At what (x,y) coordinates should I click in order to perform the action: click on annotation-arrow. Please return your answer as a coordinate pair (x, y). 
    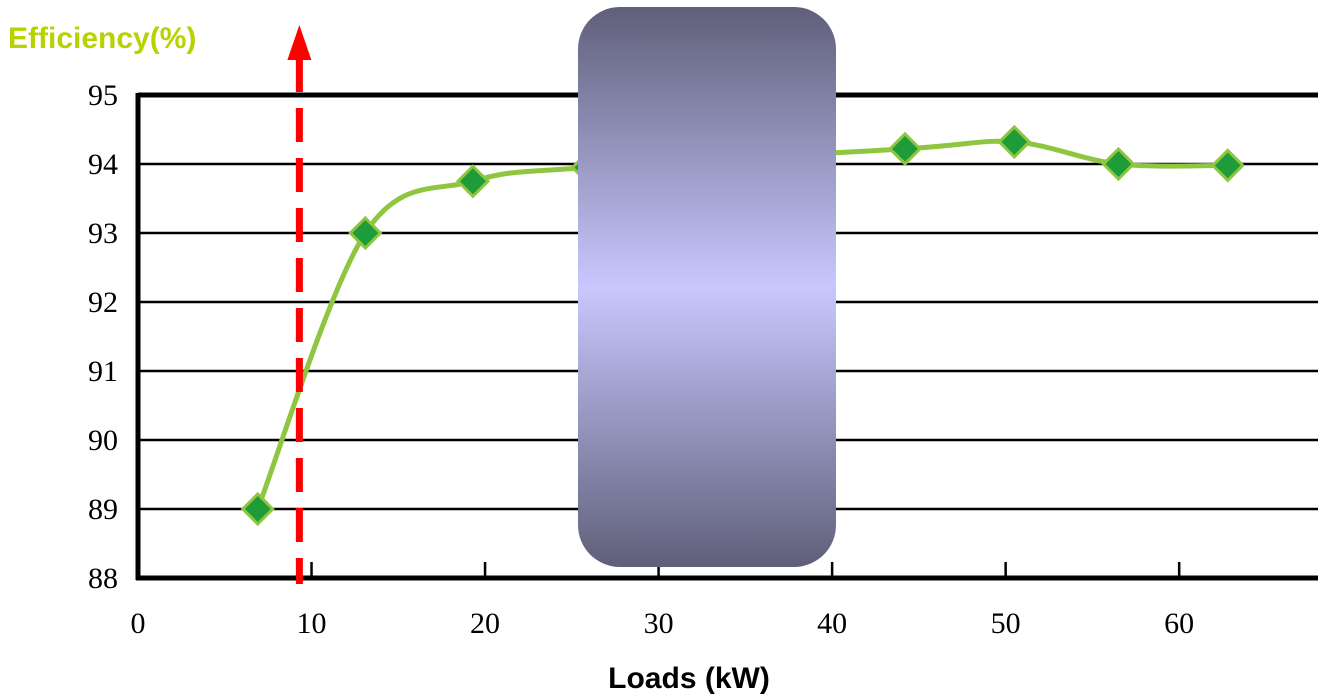
    Looking at the image, I should click on (299, 304).